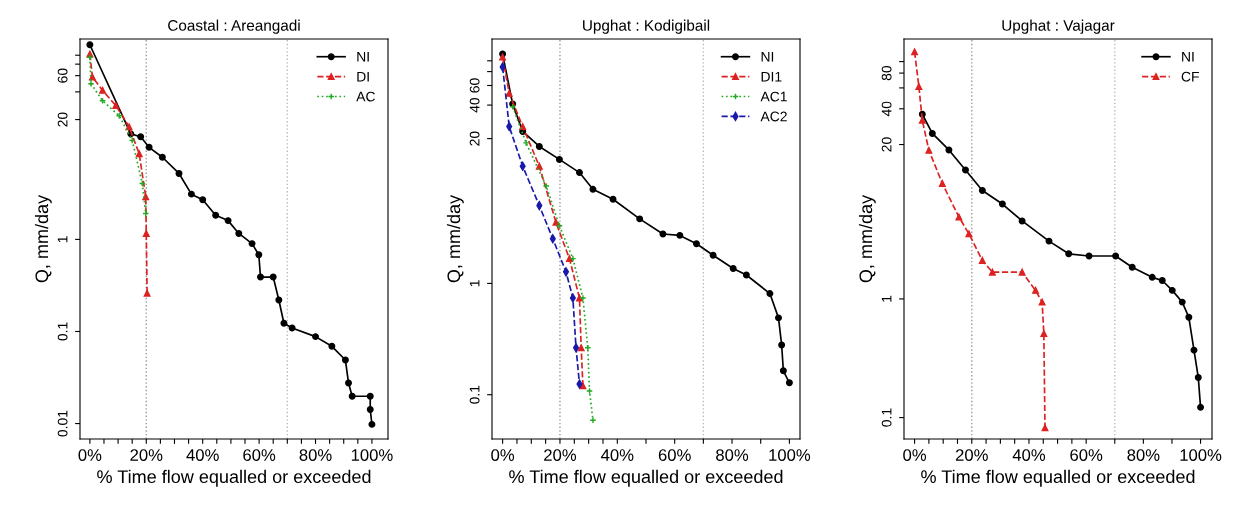  I want to click on legend-label: AC, so click(365, 96).